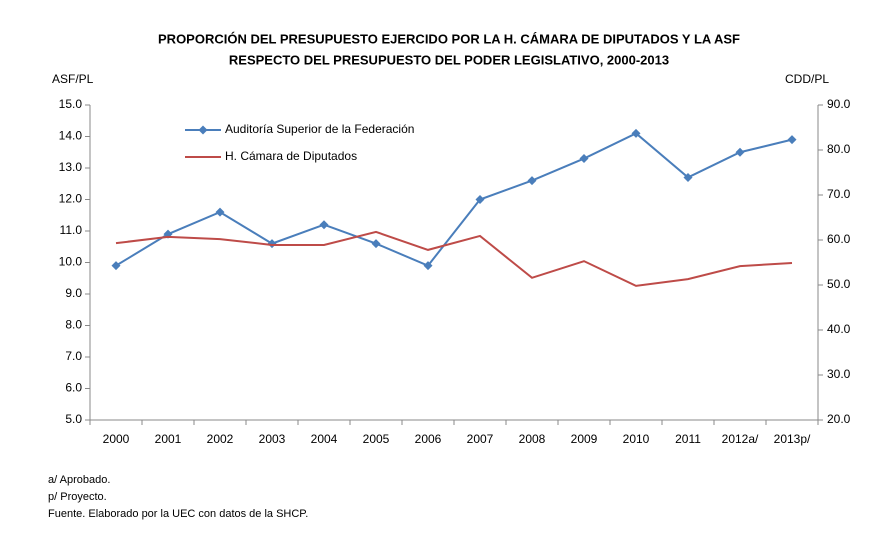 The height and width of the screenshot is (544, 872). What do you see at coordinates (73, 293) in the screenshot?
I see `y-tick-label: 9.0` at bounding box center [73, 293].